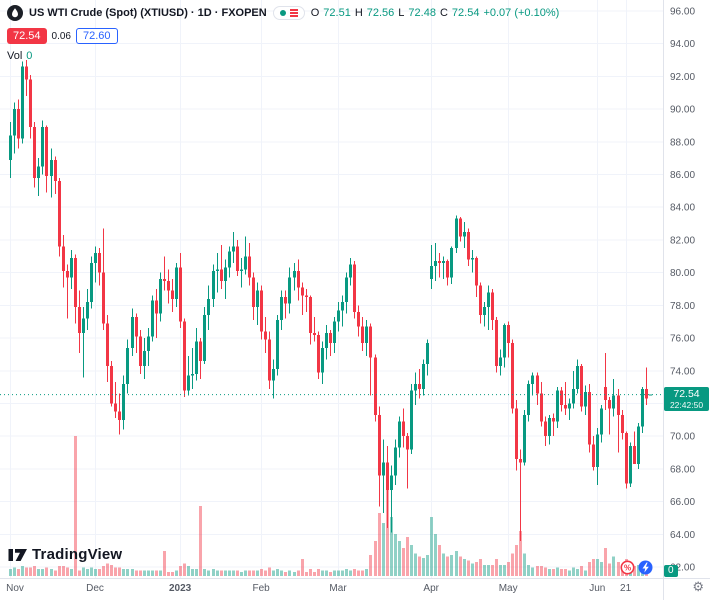 This screenshot has width=710, height=600. What do you see at coordinates (97, 36) in the screenshot?
I see `buy-ask-button: 72.60` at bounding box center [97, 36].